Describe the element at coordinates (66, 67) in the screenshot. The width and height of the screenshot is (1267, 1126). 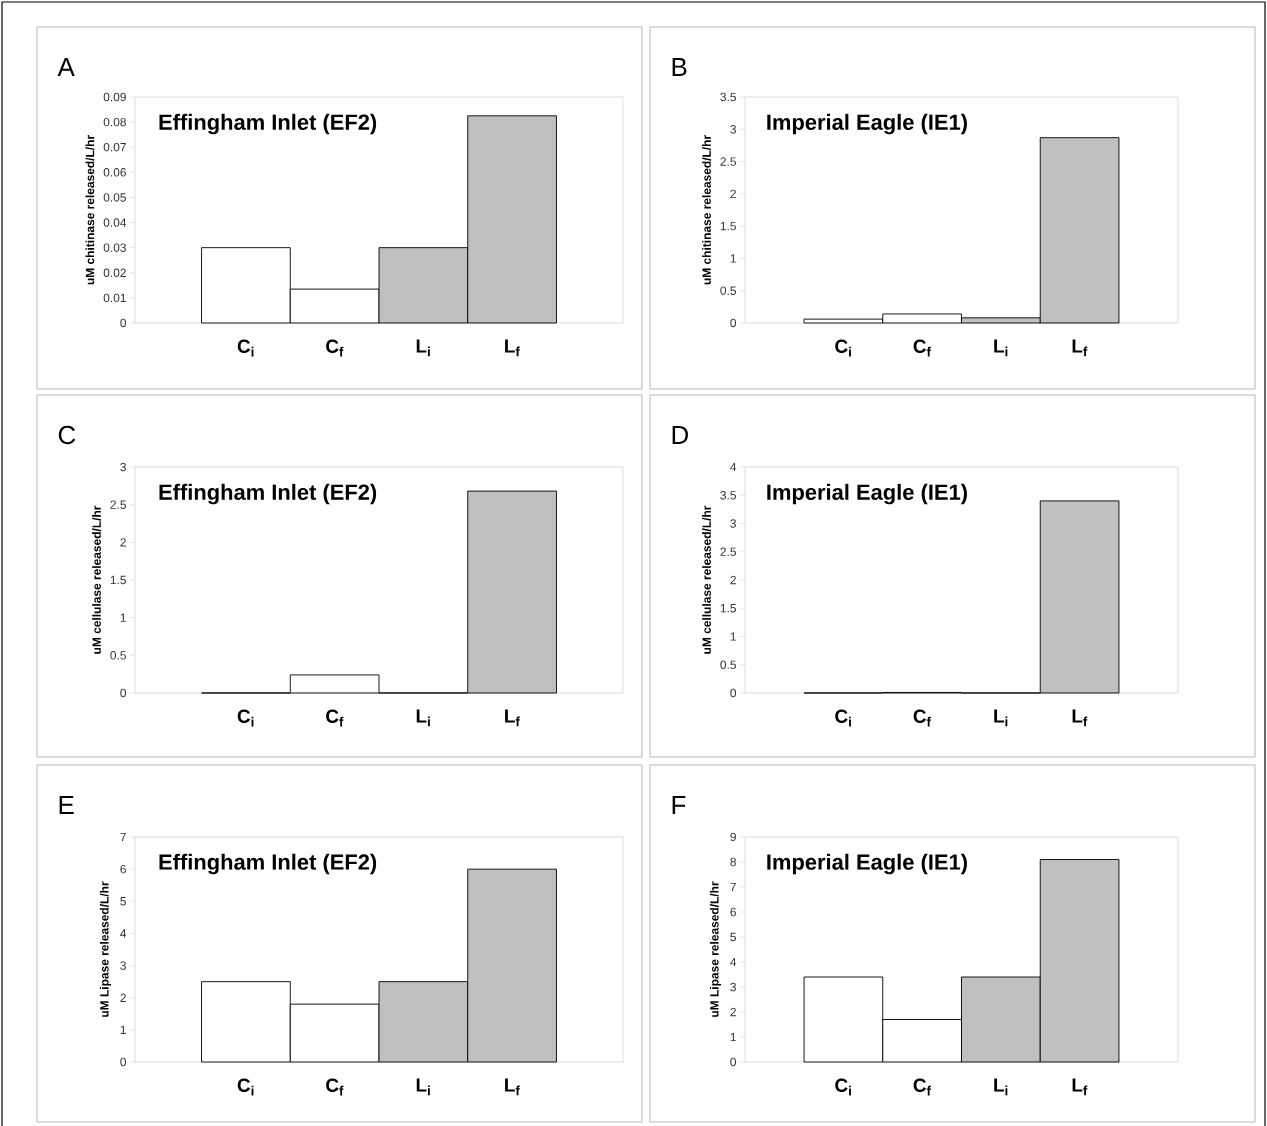
I see `chart-title: A` at that location.